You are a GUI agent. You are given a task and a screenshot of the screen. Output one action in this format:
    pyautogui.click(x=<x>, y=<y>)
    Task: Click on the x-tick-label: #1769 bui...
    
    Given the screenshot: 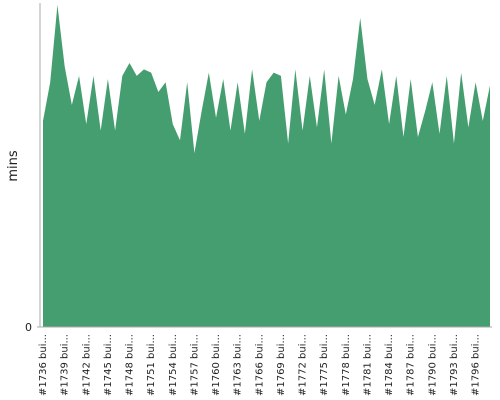 What is the action you would take?
    pyautogui.click(x=281, y=365)
    